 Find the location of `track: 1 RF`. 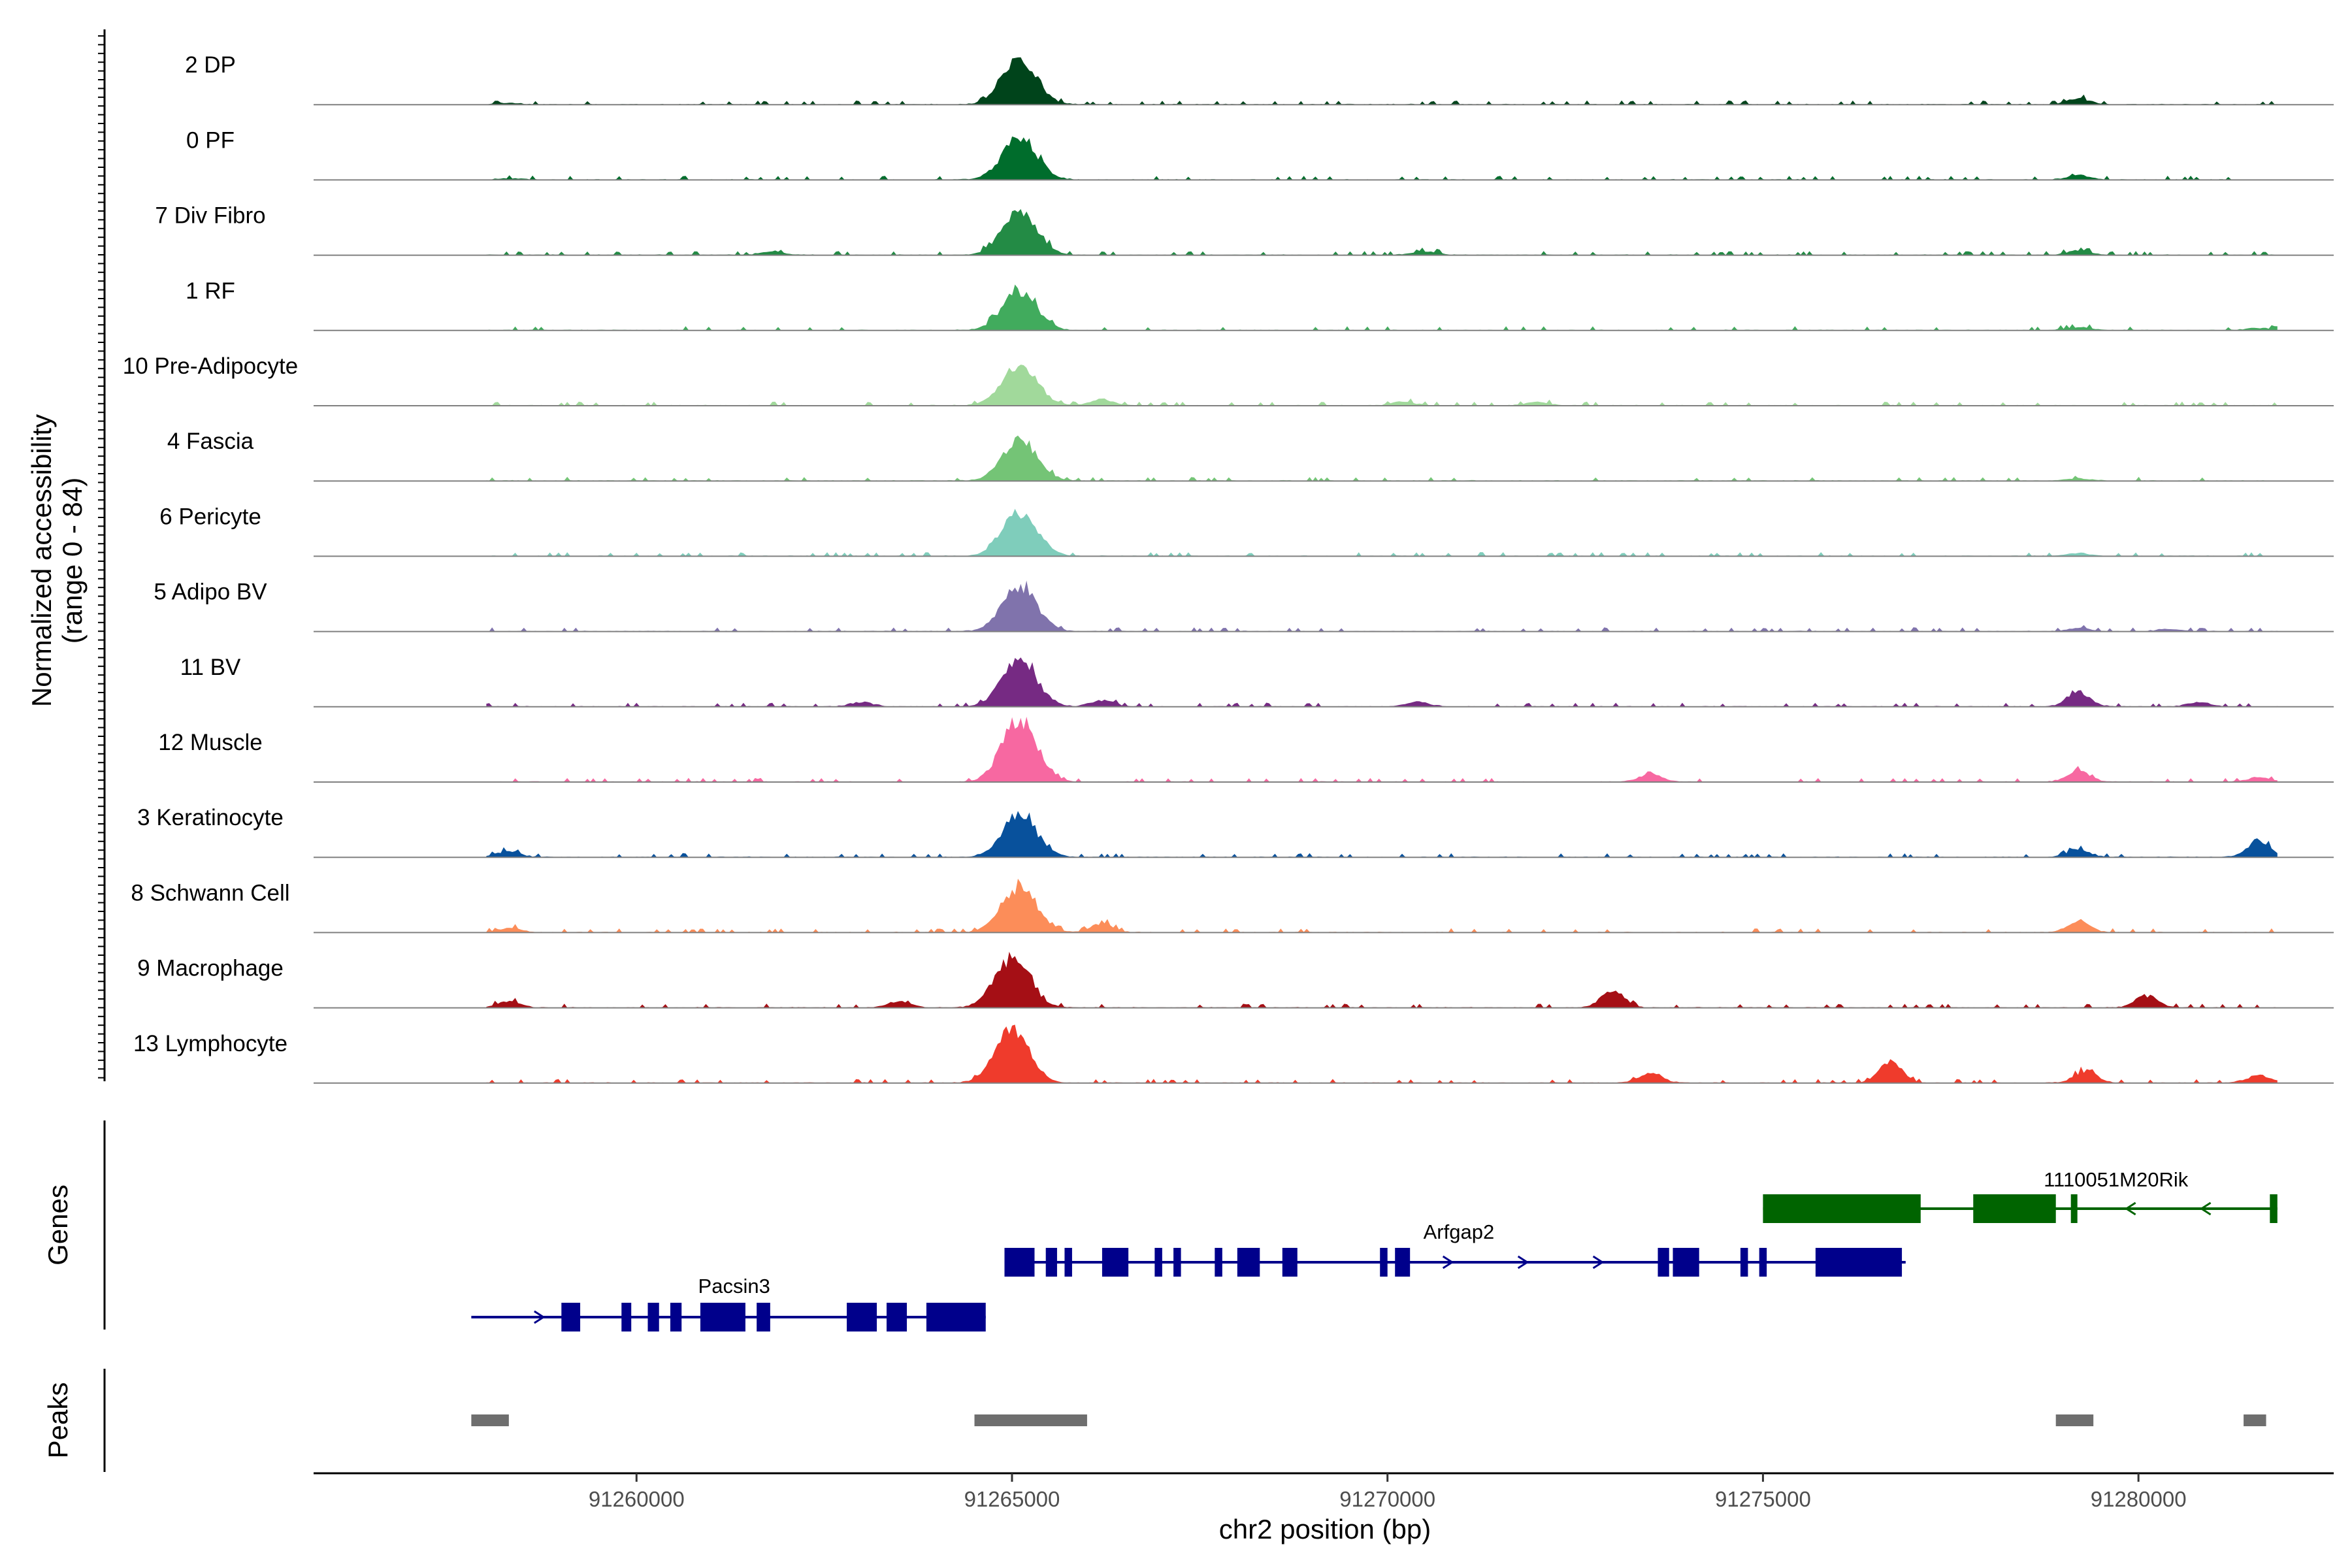

track: 1 RF is located at coordinates (1260, 304).